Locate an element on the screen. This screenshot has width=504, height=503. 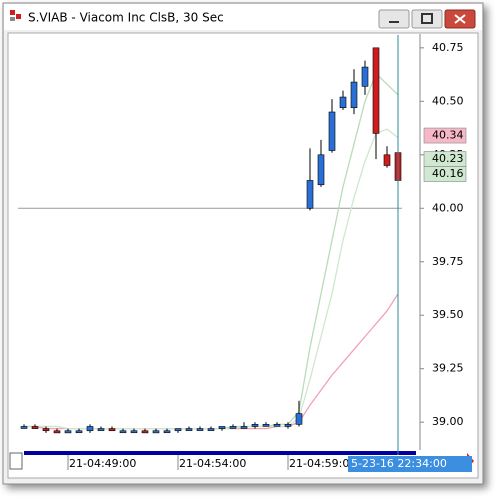
cursor-label-bg is located at coordinates (410, 464).